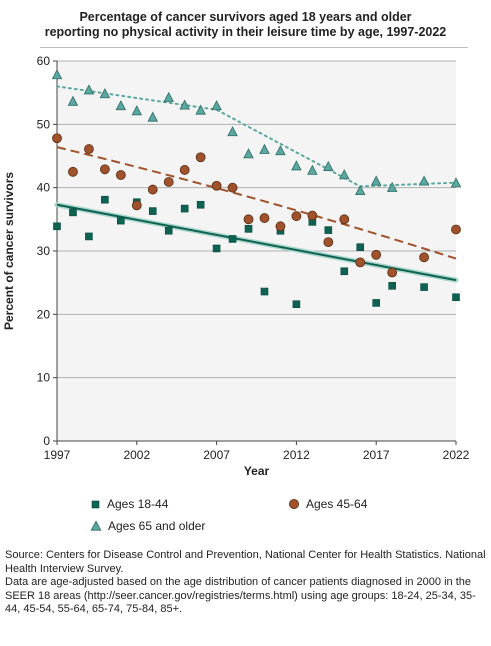 This screenshot has width=491, height=646. I want to click on title-divider, so click(254, 47).